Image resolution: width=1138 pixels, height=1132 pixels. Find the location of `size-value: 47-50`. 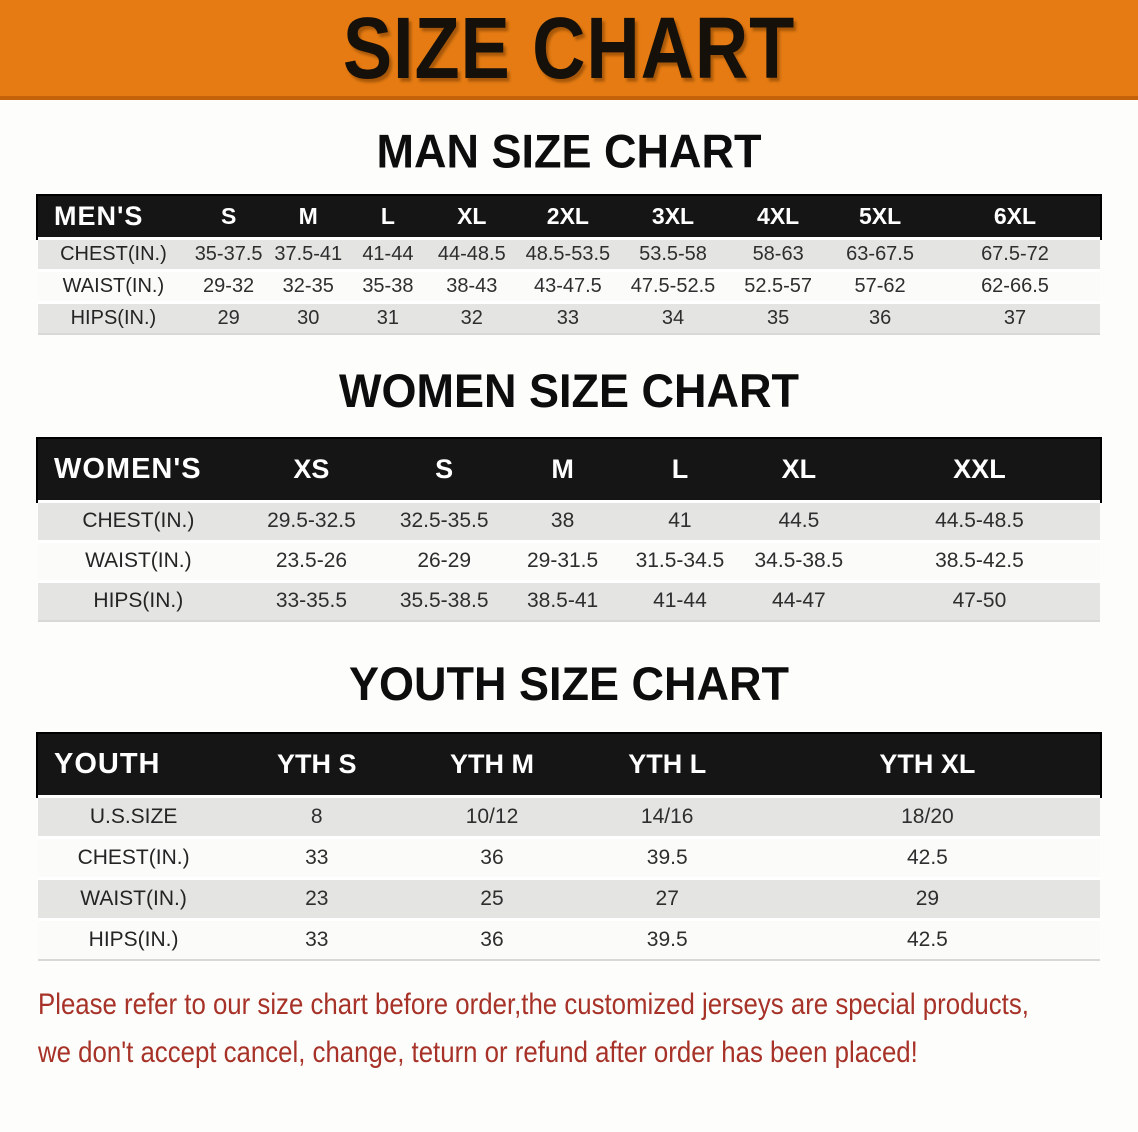

size-value: 47-50 is located at coordinates (979, 601).